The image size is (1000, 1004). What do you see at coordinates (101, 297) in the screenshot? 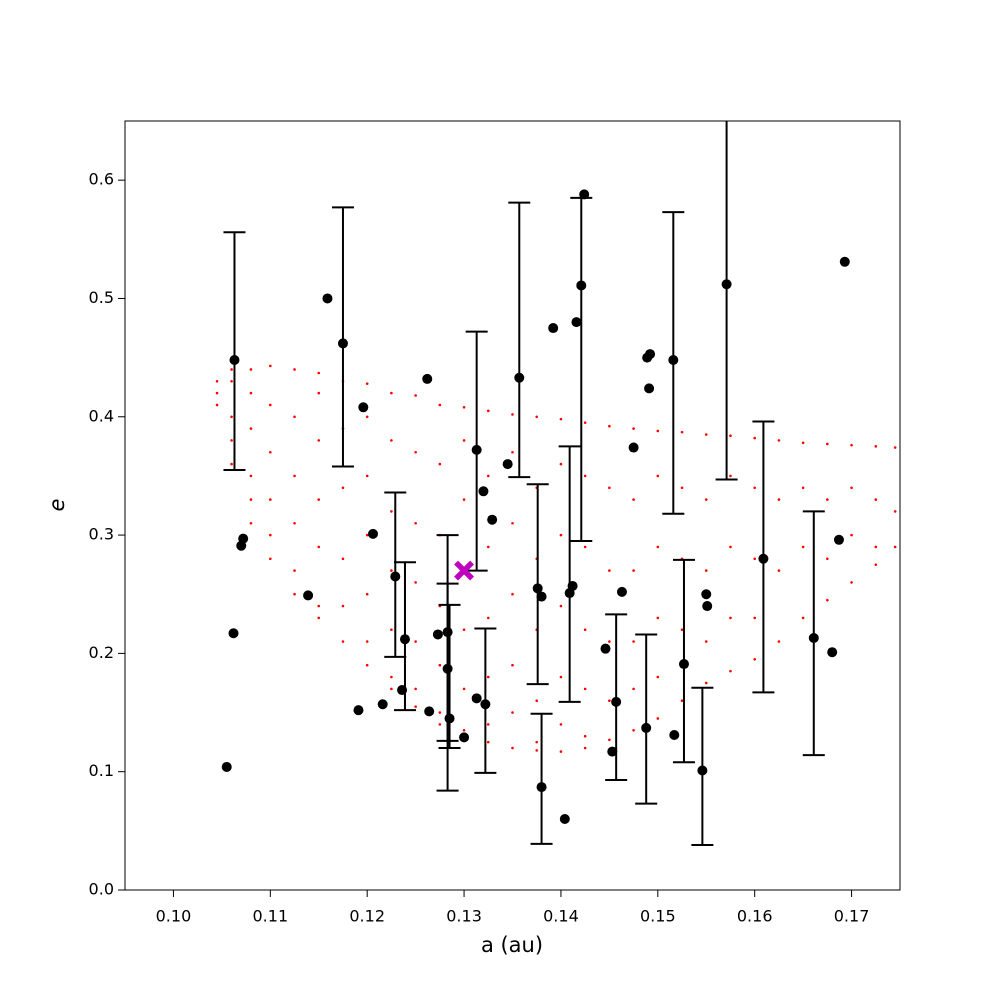
I see `y-tick-label: 0.5` at bounding box center [101, 297].